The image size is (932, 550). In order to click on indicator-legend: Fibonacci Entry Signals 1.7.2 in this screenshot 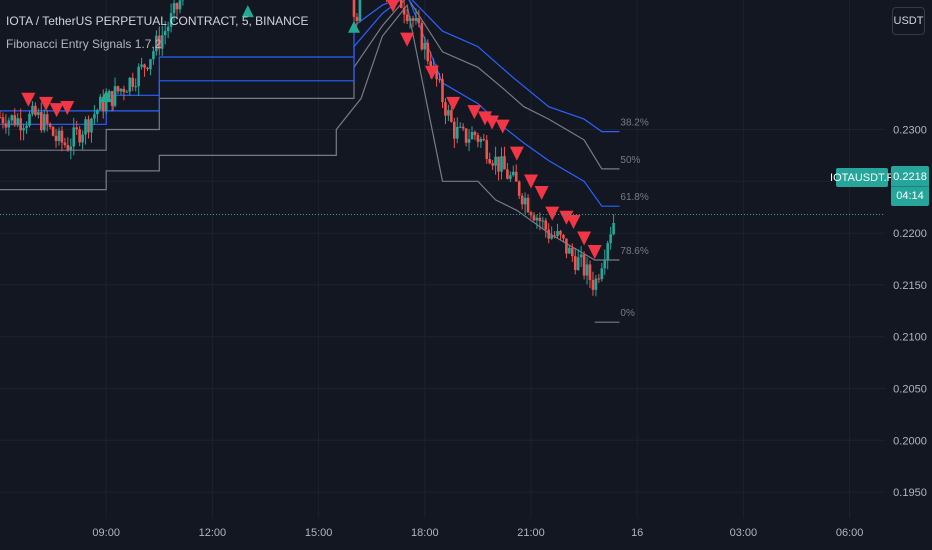, I will do `click(84, 44)`.